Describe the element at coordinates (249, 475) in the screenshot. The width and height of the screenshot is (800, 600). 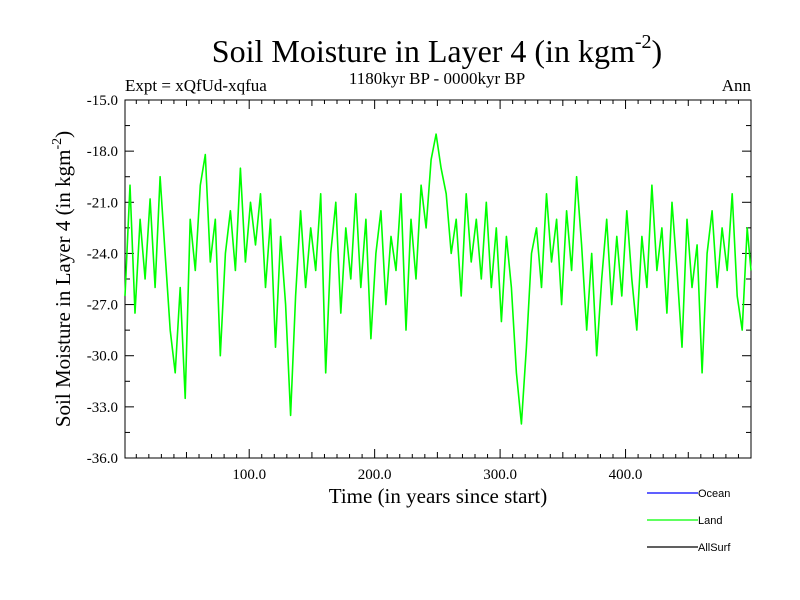
I see `x-tick-label: 100.0` at that location.